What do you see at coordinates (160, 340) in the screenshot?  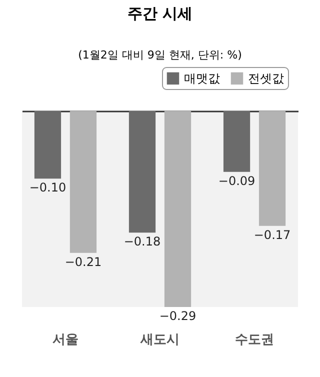 I see `x-tick-label: 새도시` at bounding box center [160, 340].